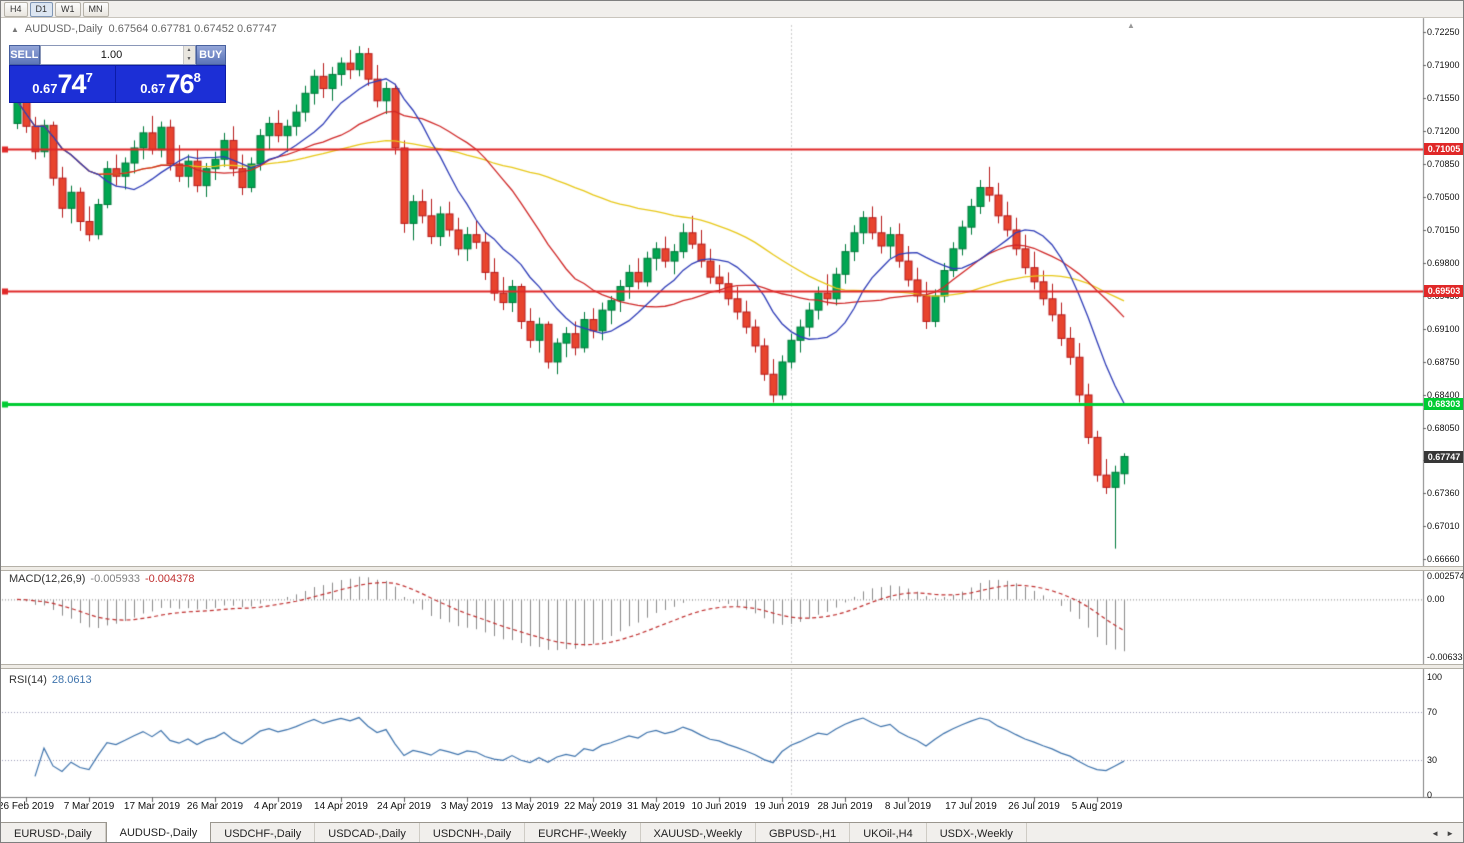  What do you see at coordinates (845, 806) in the screenshot?
I see `time-axis-label: 28 Jun 2019` at bounding box center [845, 806].